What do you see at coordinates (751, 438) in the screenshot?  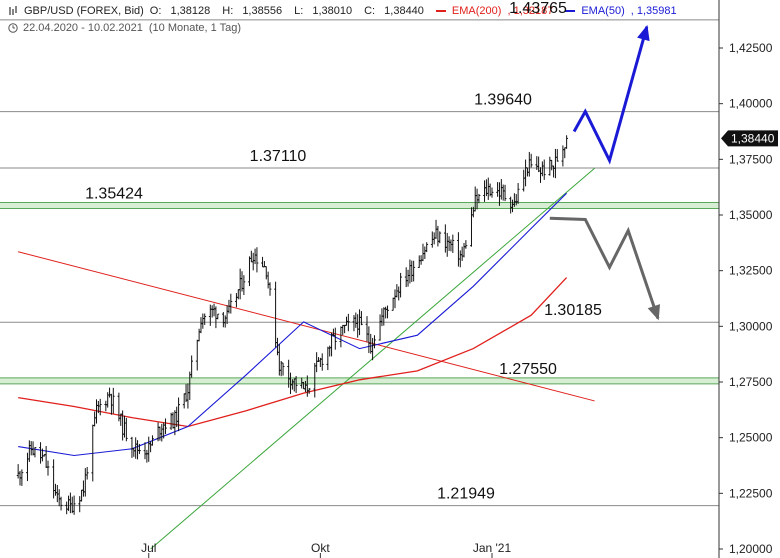 I see `y-tick-label: 1,25000` at bounding box center [751, 438].